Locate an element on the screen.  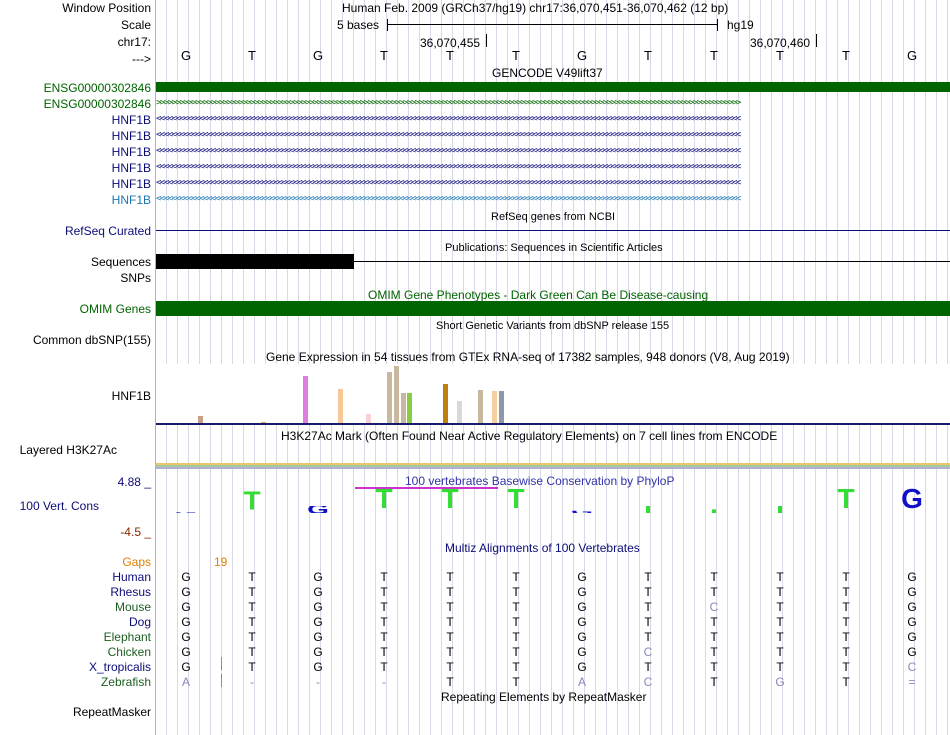
label-species-dog: Dog is located at coordinates (139, 622).